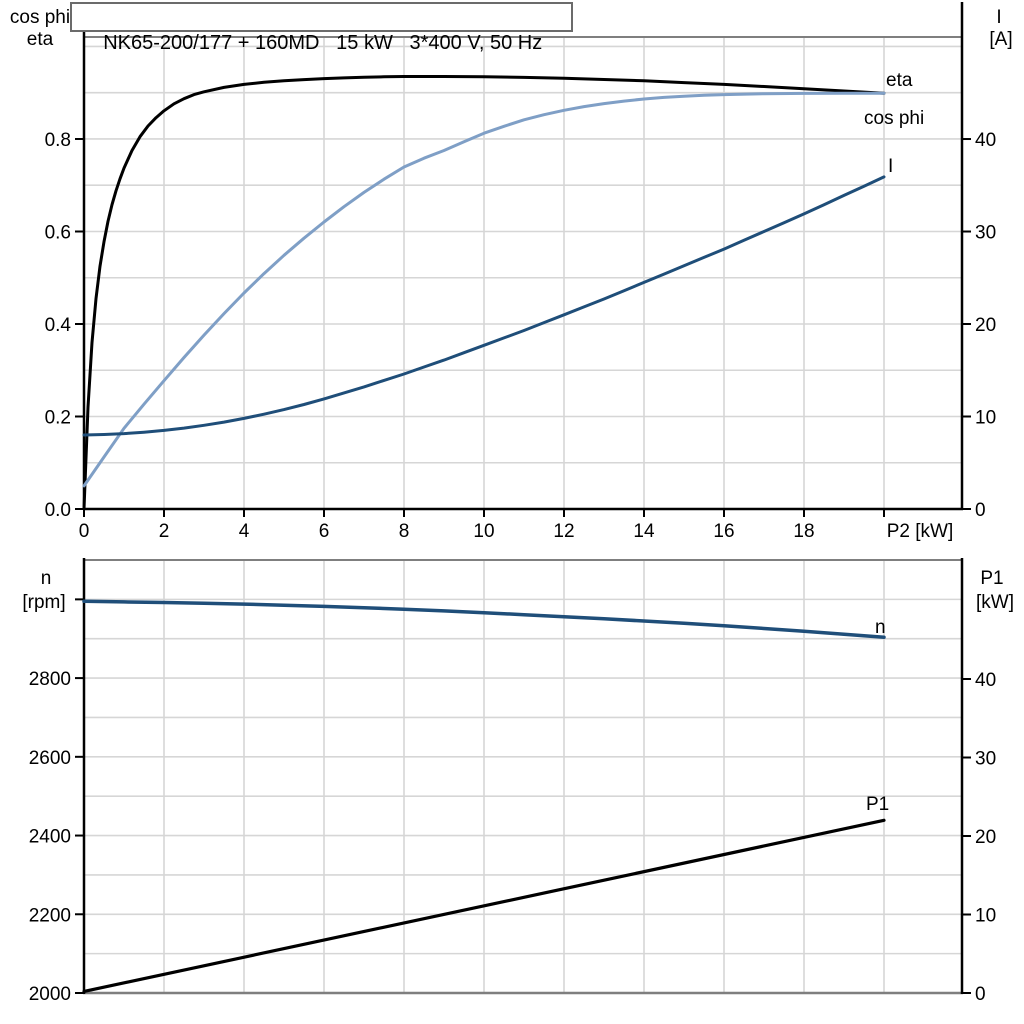  What do you see at coordinates (40, 17) in the screenshot?
I see `left-axis-title: cos phi` at bounding box center [40, 17].